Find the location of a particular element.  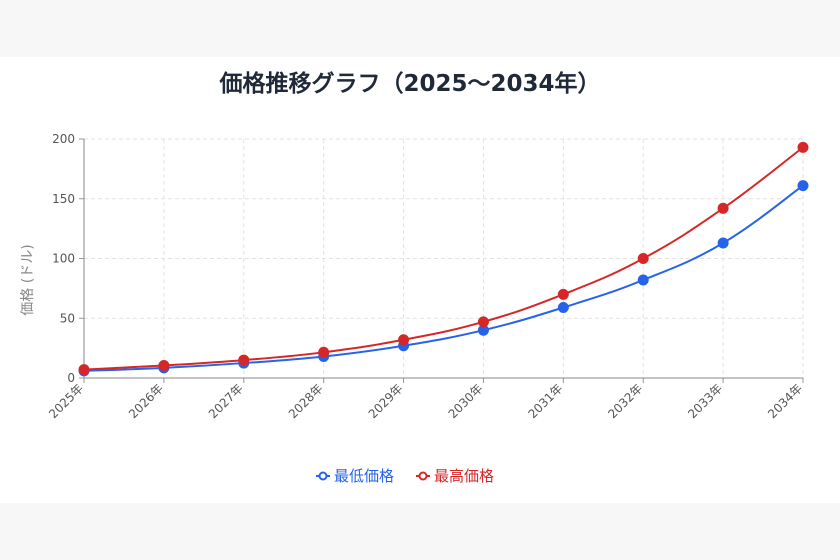

x-tick-label: 2028年 is located at coordinates (306, 401).